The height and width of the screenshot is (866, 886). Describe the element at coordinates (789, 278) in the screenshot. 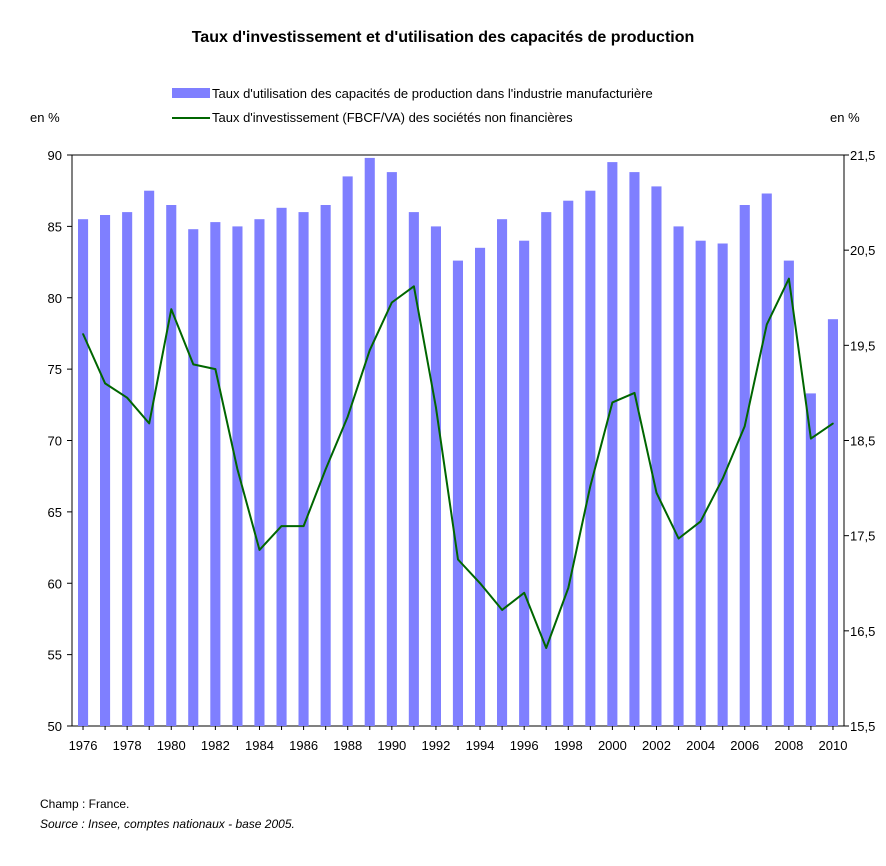

I see `line-point-2008` at that location.